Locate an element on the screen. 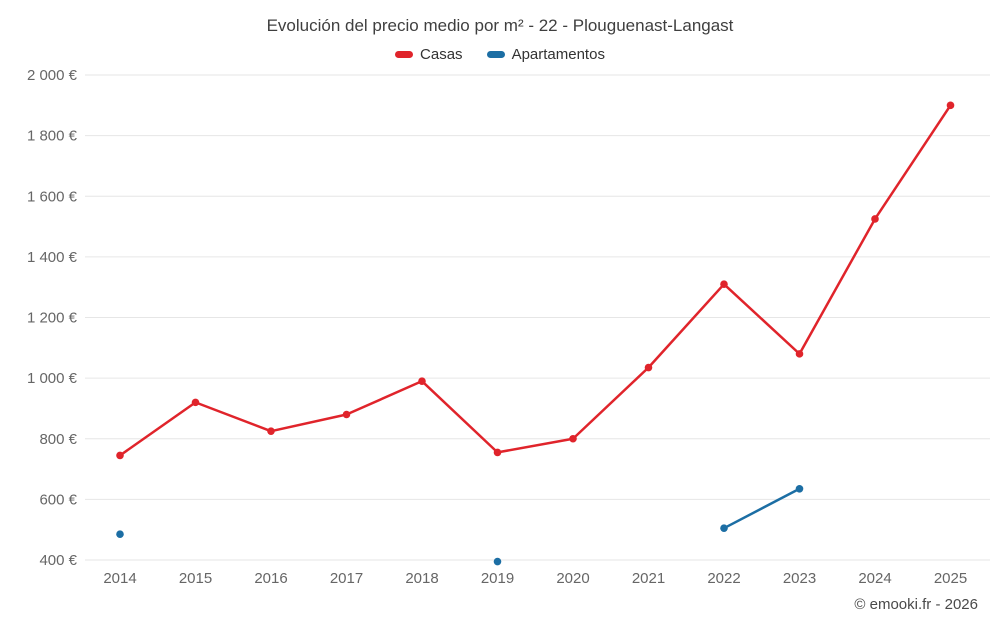  y-tick-label: 400 € is located at coordinates (58, 560).